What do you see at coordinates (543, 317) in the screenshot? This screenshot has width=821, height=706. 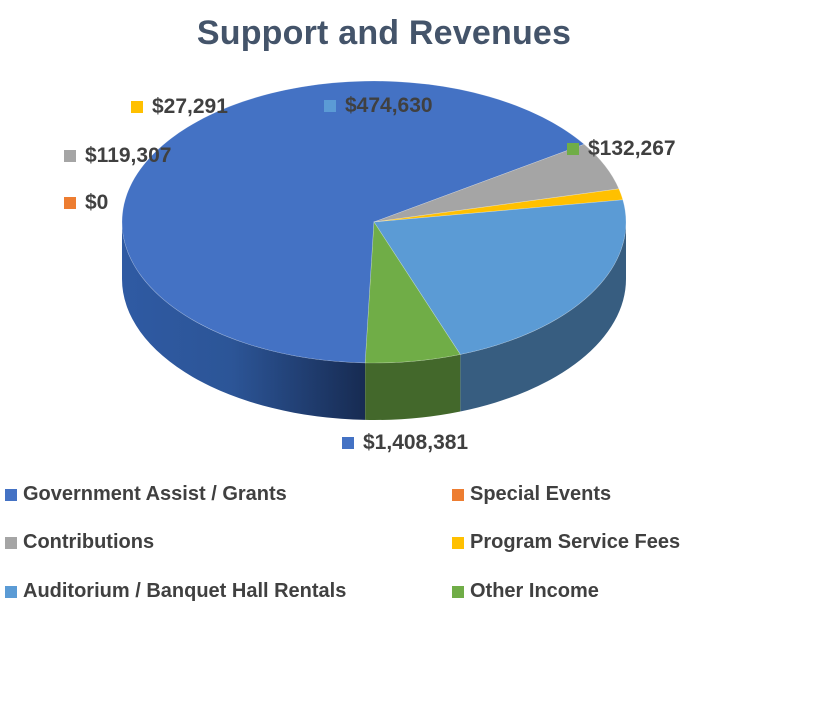 I see `pie-side-auditorium-banquet-hall-rentals` at bounding box center [543, 317].